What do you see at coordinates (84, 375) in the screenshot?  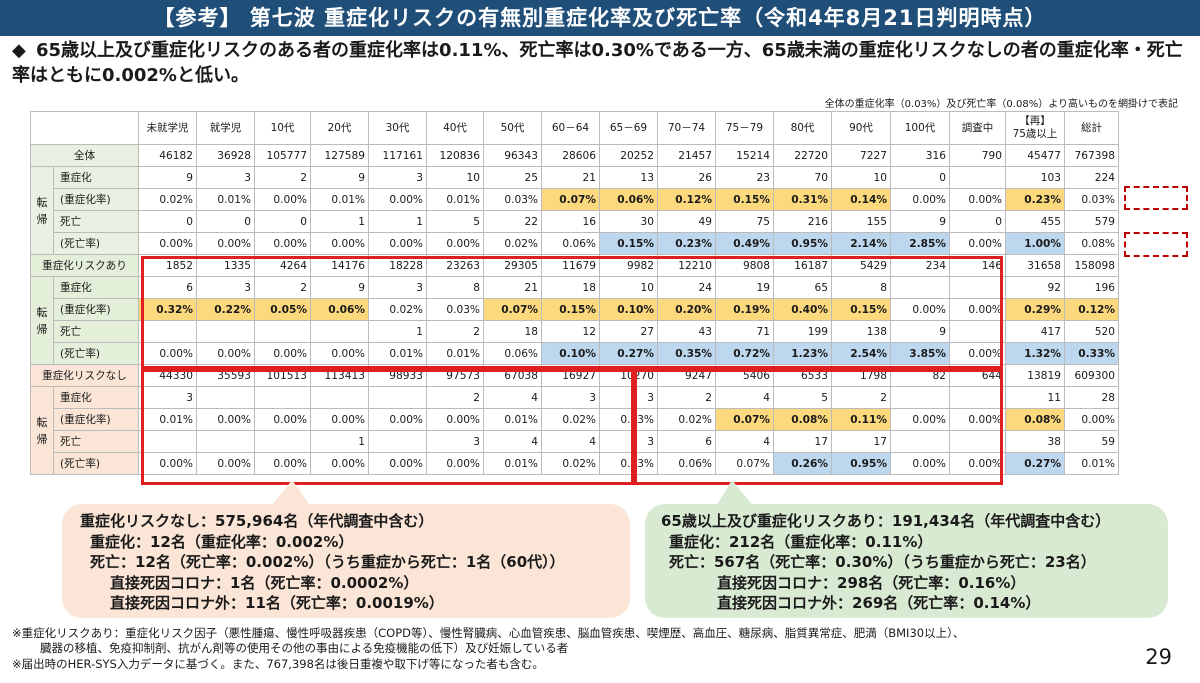 I see `group-label: 重症化リスクなし` at bounding box center [84, 375].